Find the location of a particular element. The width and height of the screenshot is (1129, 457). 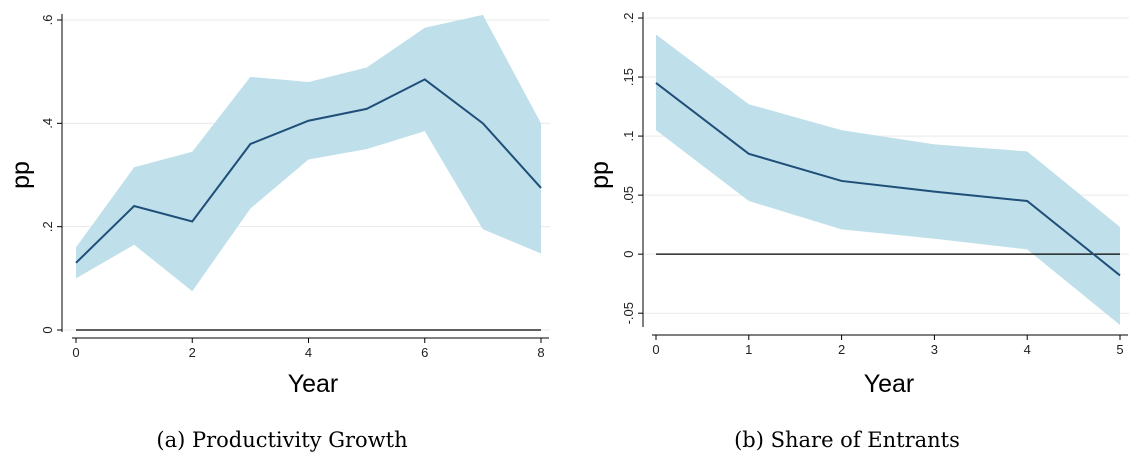

x-tick-label: 5 is located at coordinates (1119, 349).